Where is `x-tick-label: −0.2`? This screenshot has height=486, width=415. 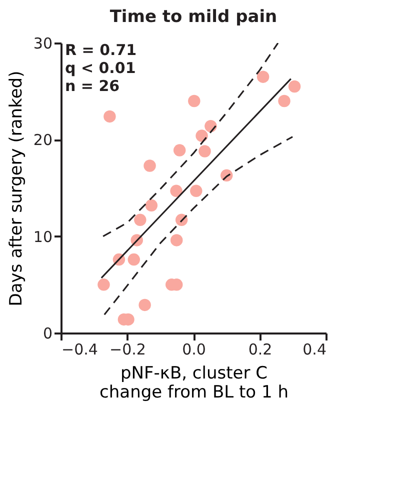 x-tick-label: −0.2 is located at coordinates (128, 349).